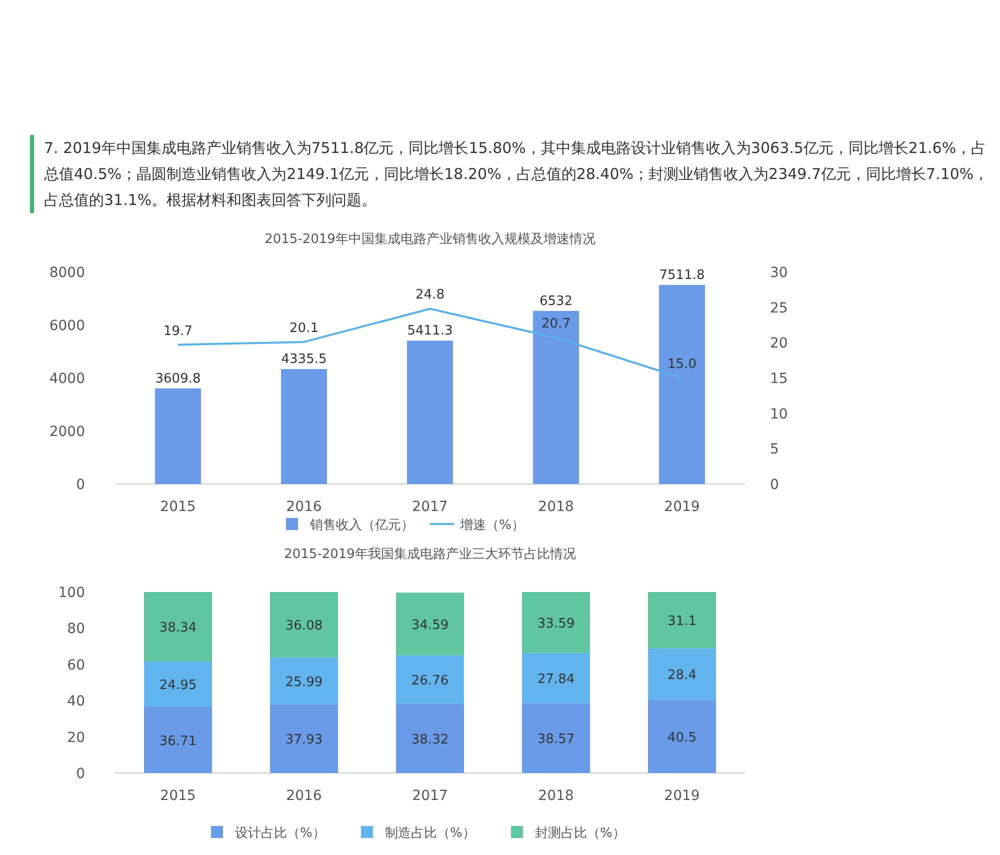  What do you see at coordinates (76, 738) in the screenshot?
I see `y-tick-label: 20` at bounding box center [76, 738].